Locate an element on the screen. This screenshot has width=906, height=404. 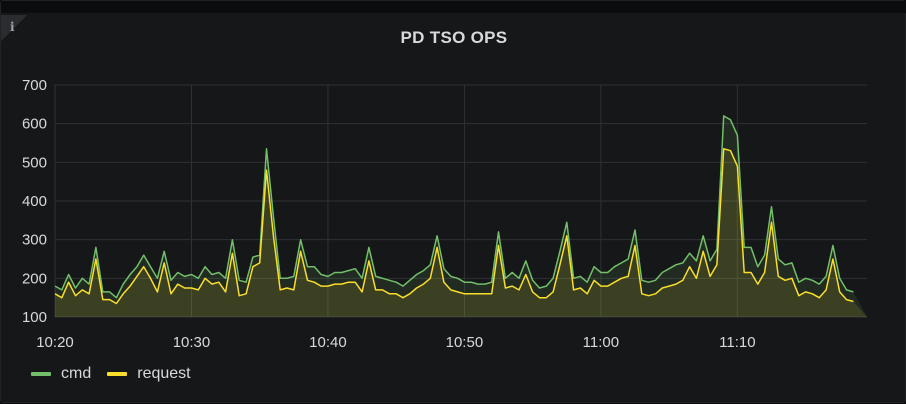
x-tick-label-10:20: 10:20 is located at coordinates (55, 342).